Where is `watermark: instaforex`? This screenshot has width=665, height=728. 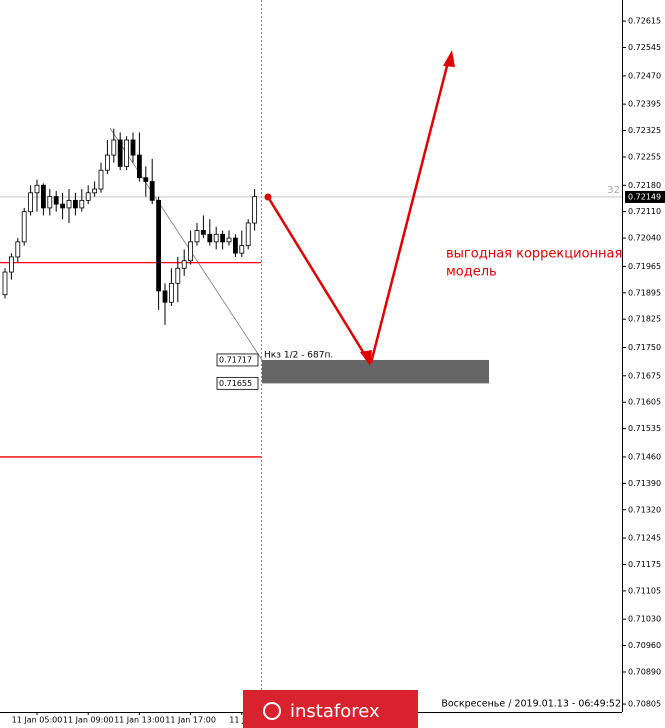
watermark: instaforex is located at coordinates (335, 711).